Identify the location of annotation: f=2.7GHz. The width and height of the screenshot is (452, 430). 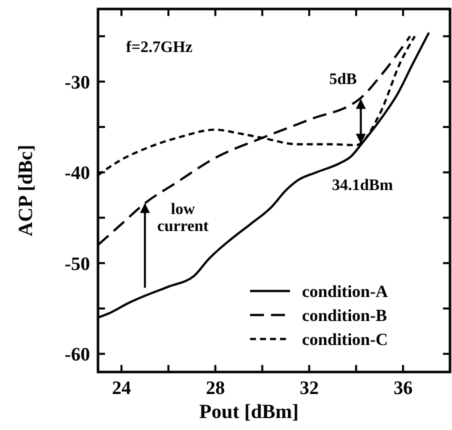
(159, 47).